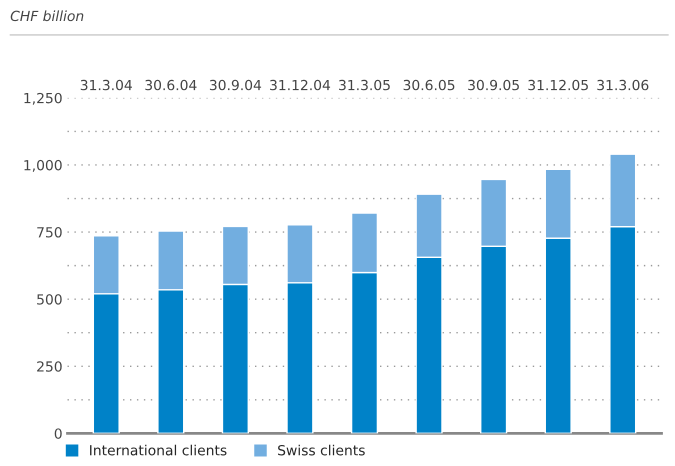 The height and width of the screenshot is (466, 675). What do you see at coordinates (364, 85) in the screenshot?
I see `x-tick-label: 31.3.05` at bounding box center [364, 85].